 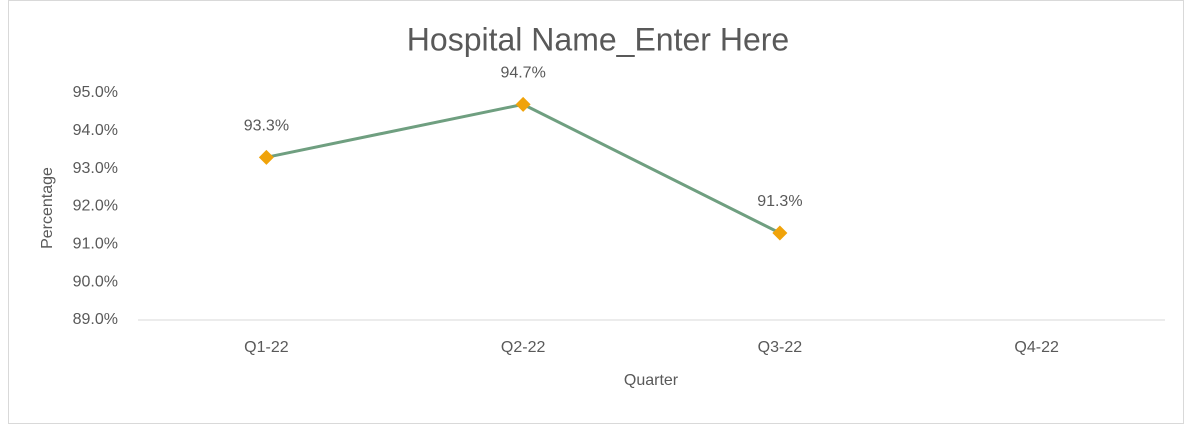 What do you see at coordinates (266, 347) in the screenshot?
I see `x-tick-label: Q1-22` at bounding box center [266, 347].